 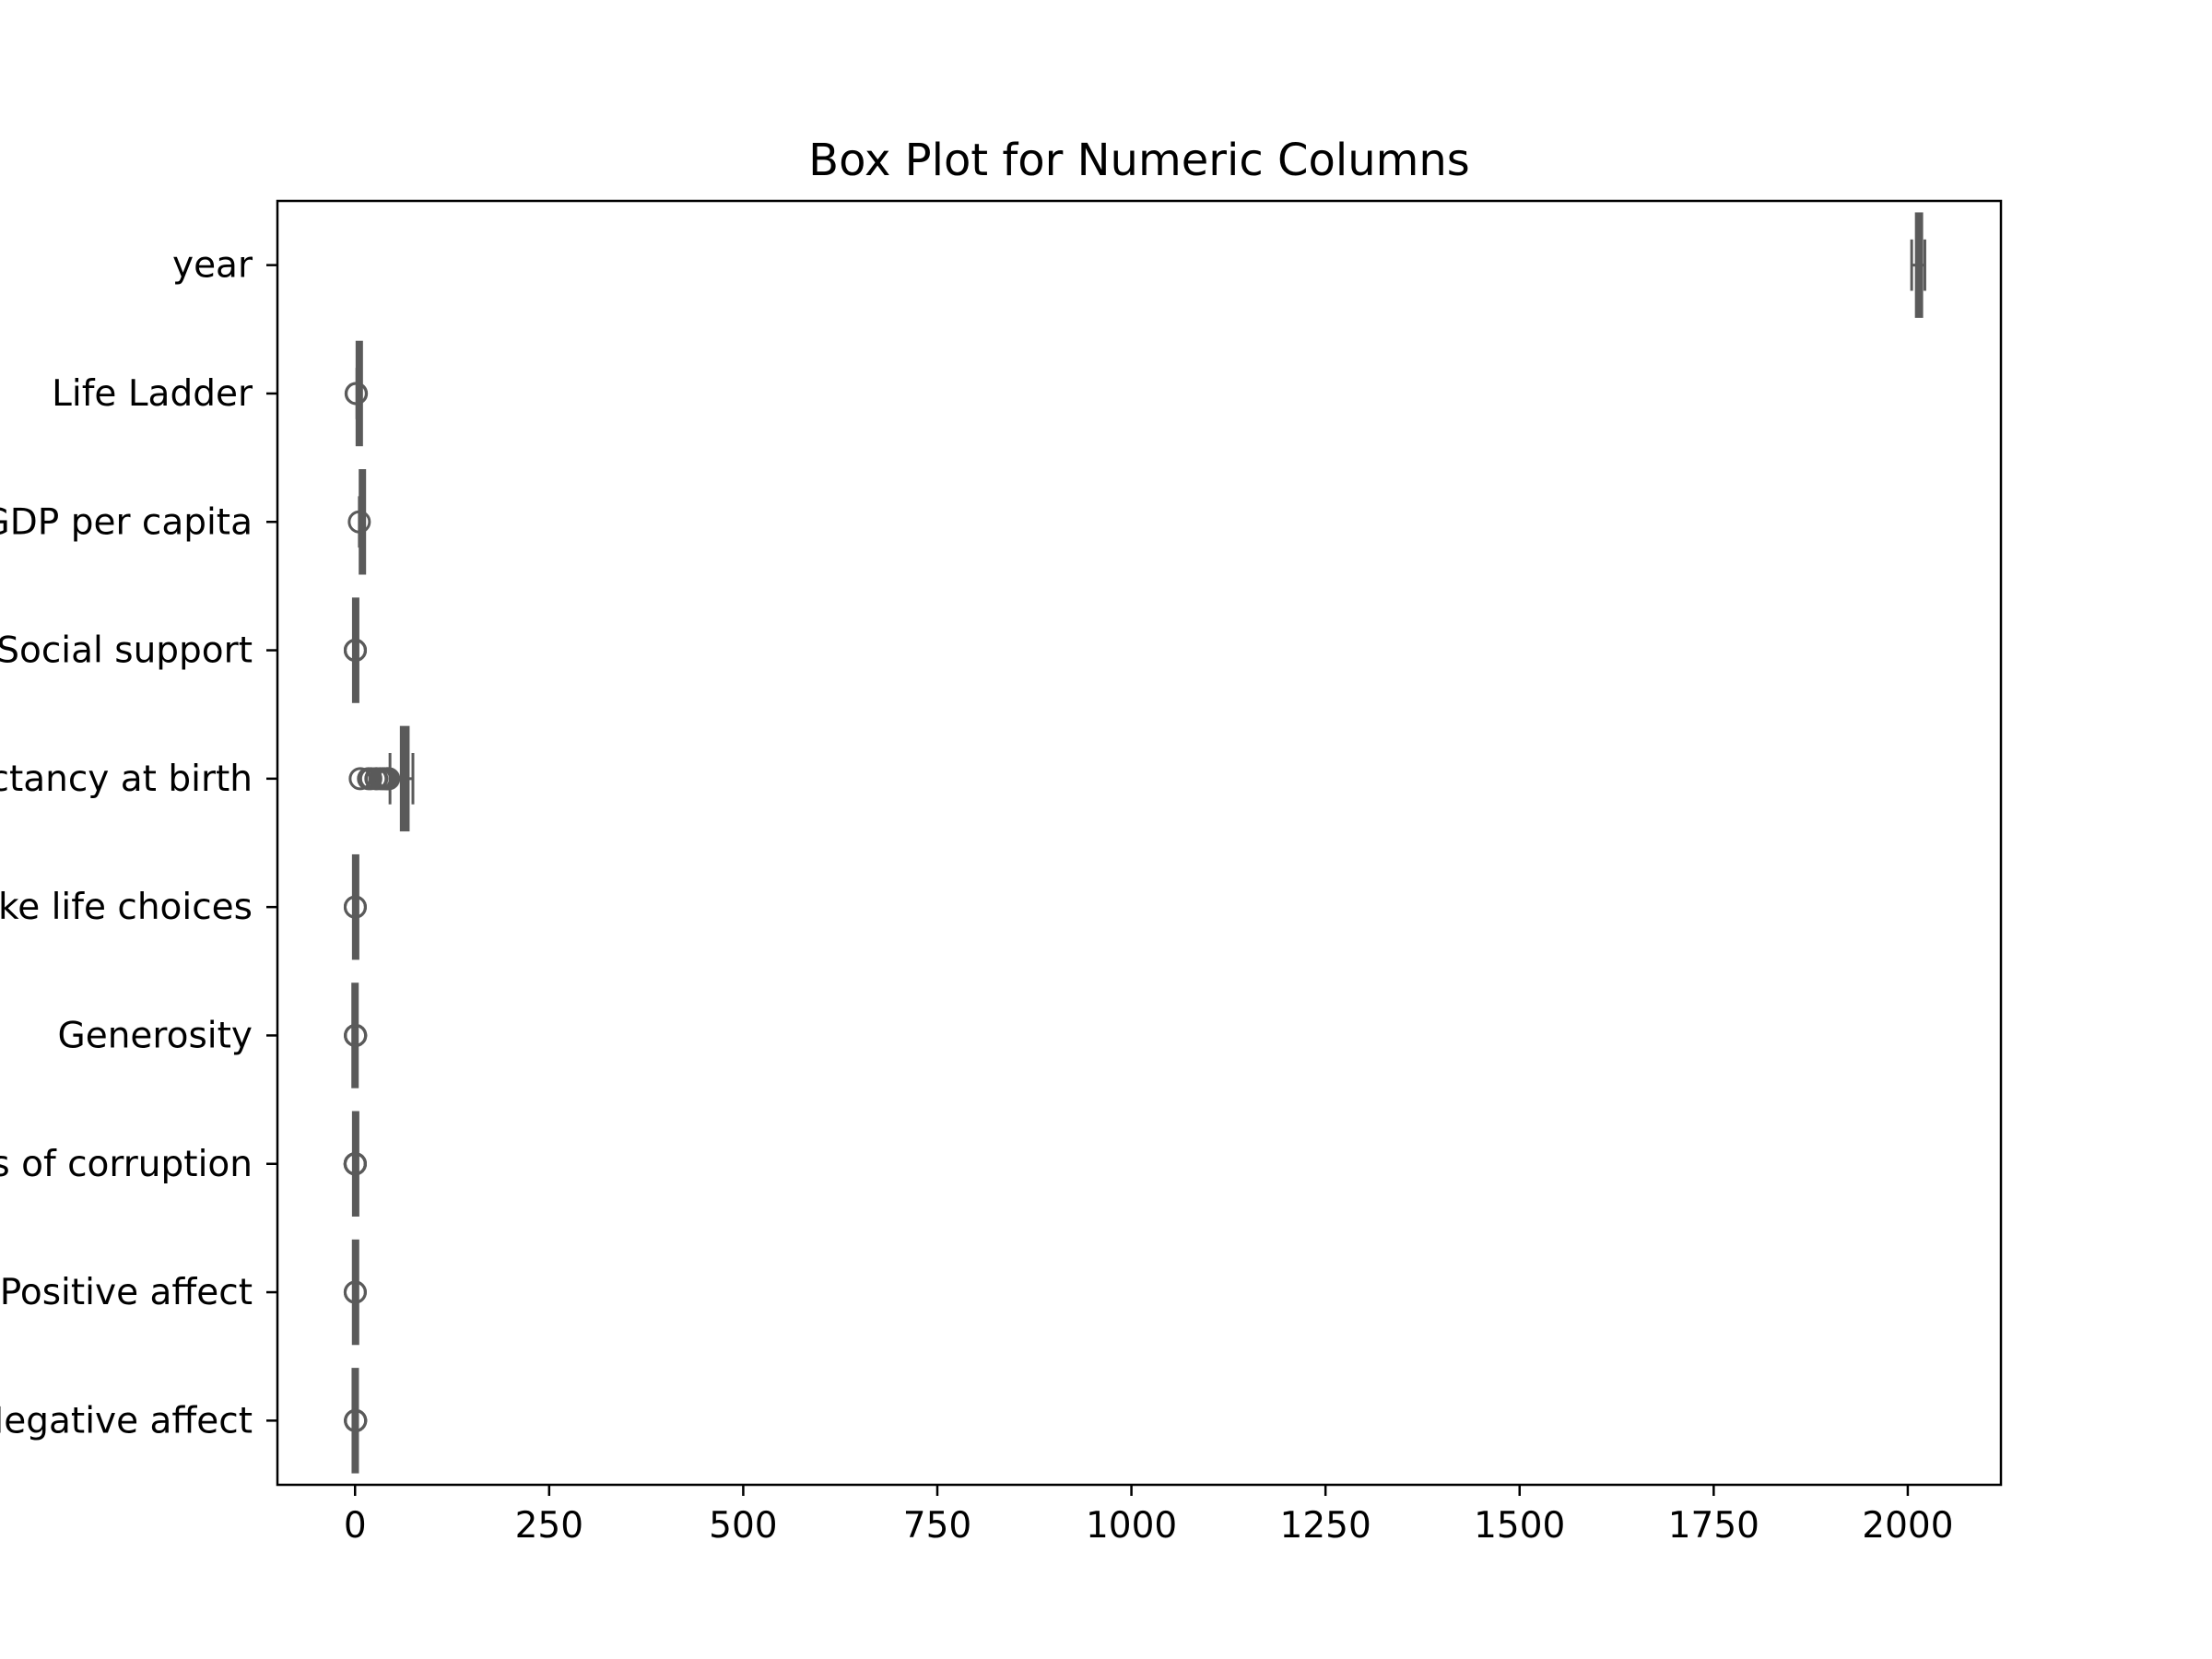 I want to click on box-healthy-life-expectancy-at-birth, so click(x=381, y=778).